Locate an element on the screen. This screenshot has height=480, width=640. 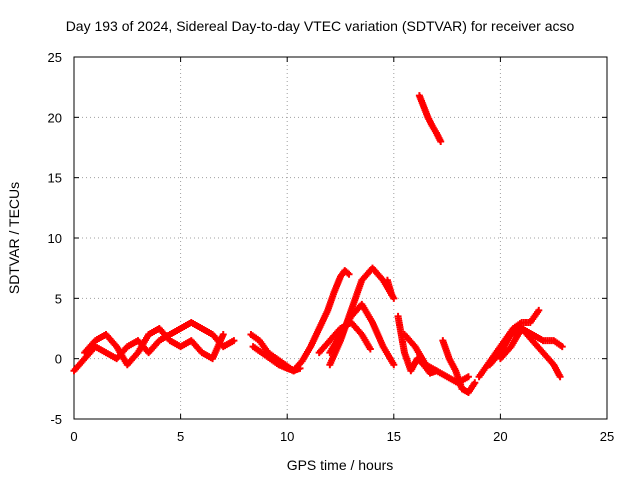
y-tick-label: 0 is located at coordinates (58, 359).